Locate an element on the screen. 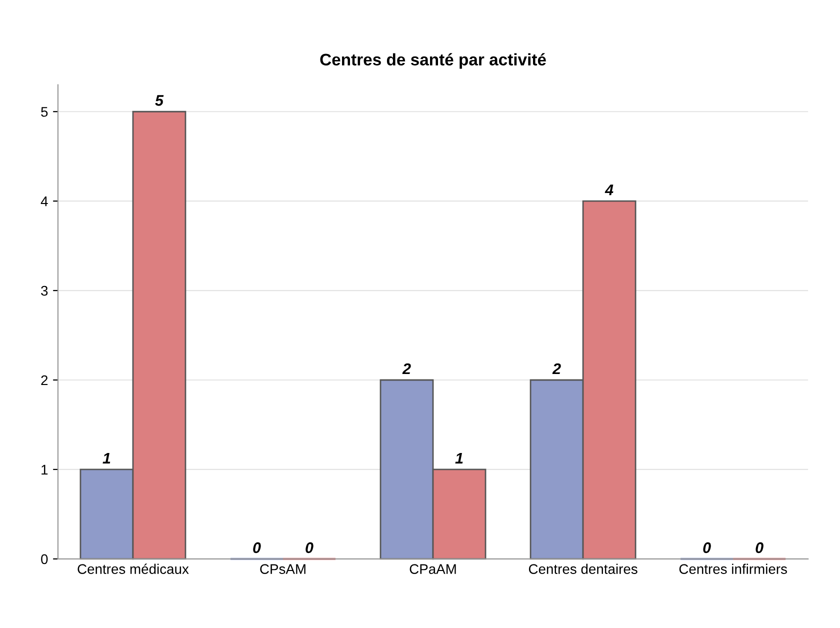  x-tick-label: Centres médicaux is located at coordinates (133, 569).